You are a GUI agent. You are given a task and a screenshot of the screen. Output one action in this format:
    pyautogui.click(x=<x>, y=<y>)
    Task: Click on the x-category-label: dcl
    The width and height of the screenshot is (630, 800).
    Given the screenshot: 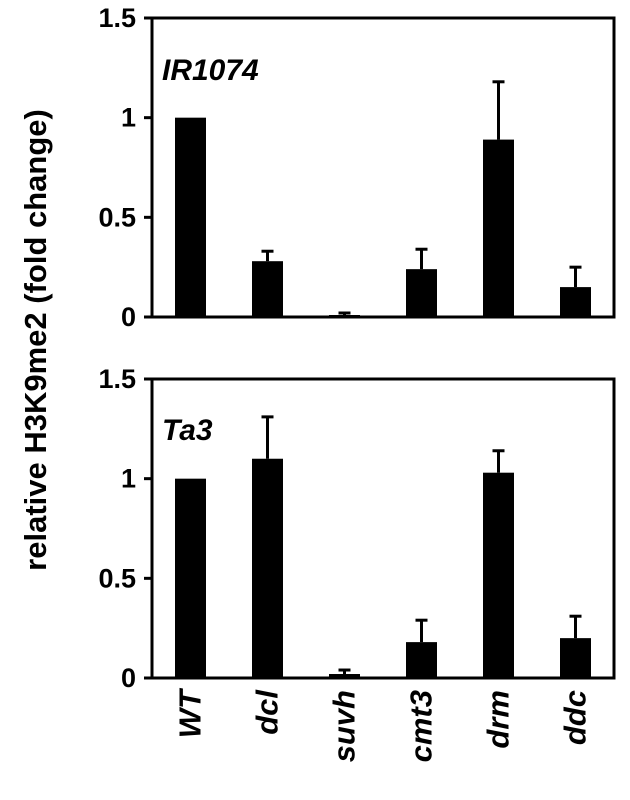 What is the action you would take?
    pyautogui.click(x=267, y=712)
    